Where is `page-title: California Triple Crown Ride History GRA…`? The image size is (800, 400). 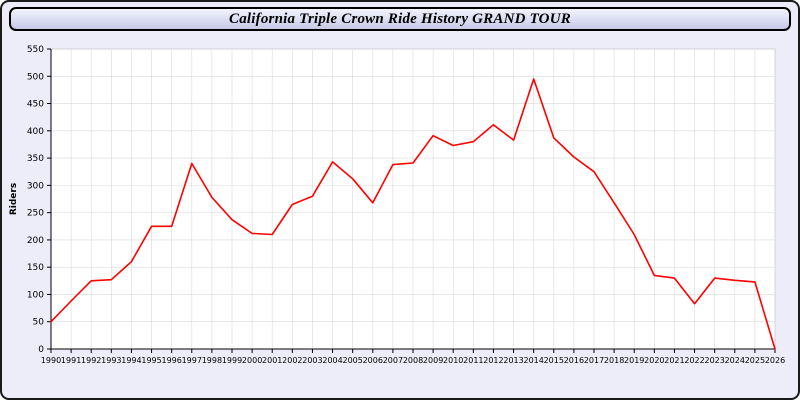 page-title: California Triple Crown Ride History GRA… is located at coordinates (400, 18).